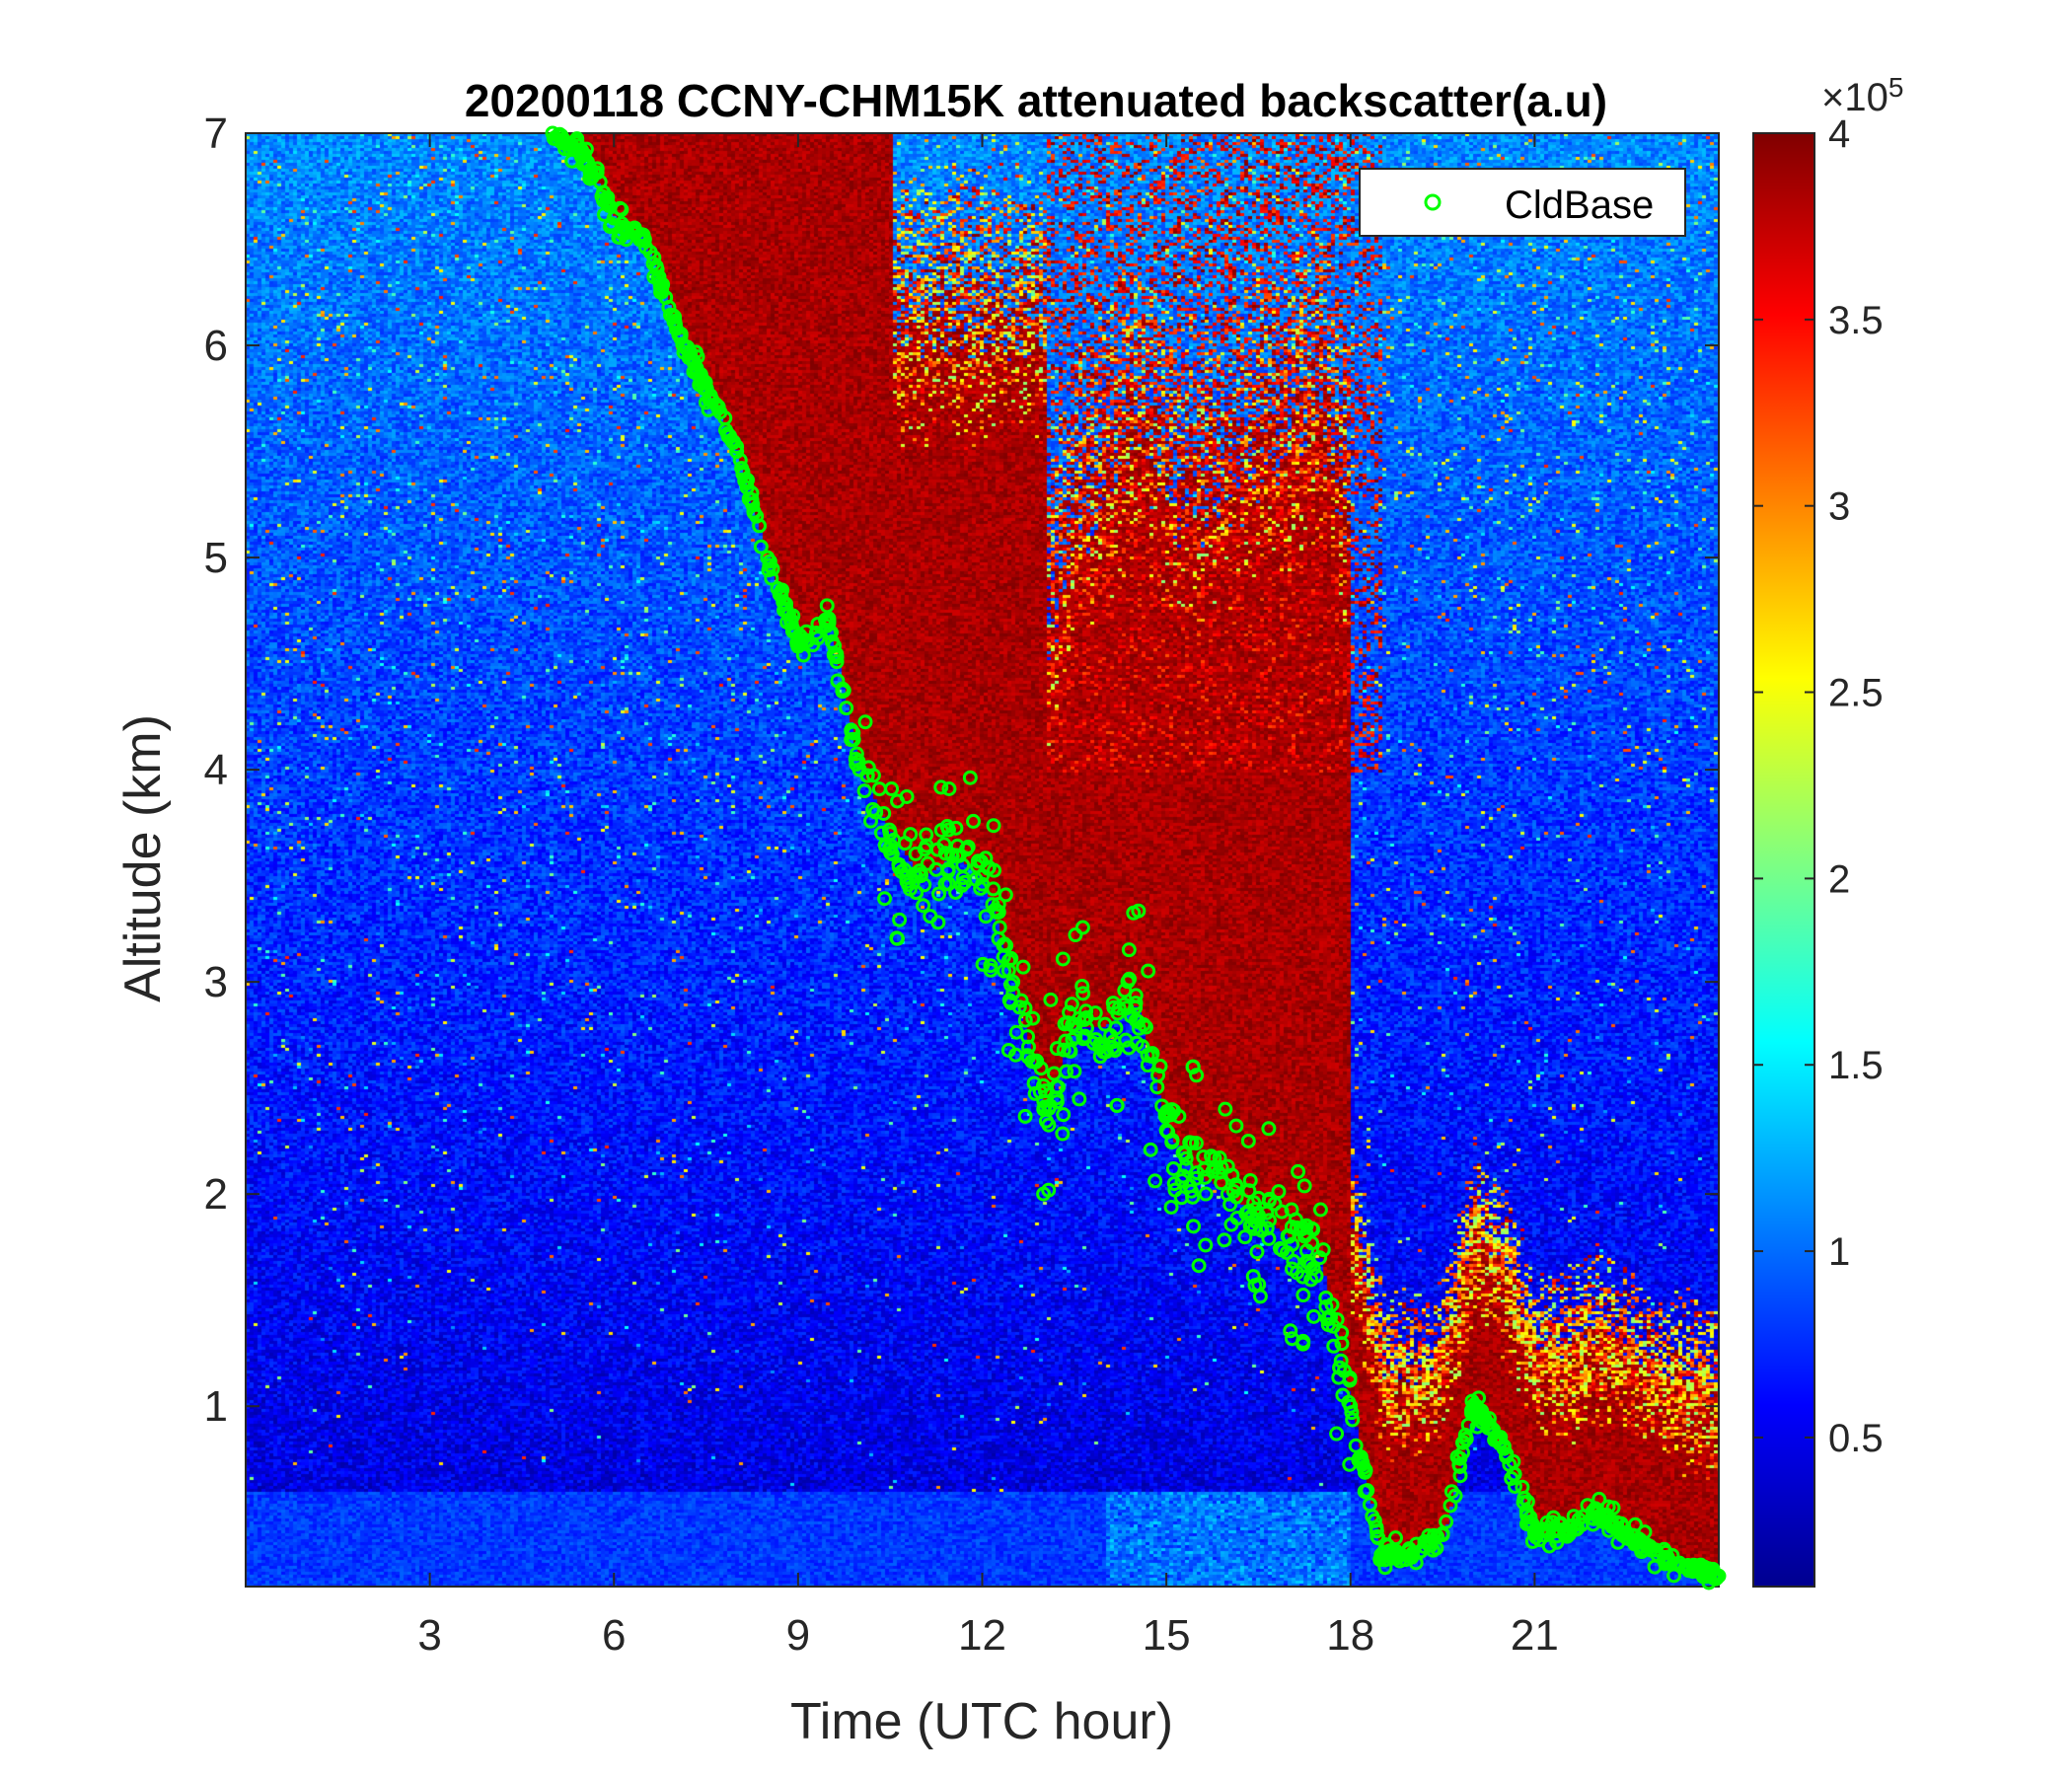 Image resolution: width=2072 pixels, height=1776 pixels. What do you see at coordinates (216, 1195) in the screenshot?
I see `y-tick-label: 2` at bounding box center [216, 1195].